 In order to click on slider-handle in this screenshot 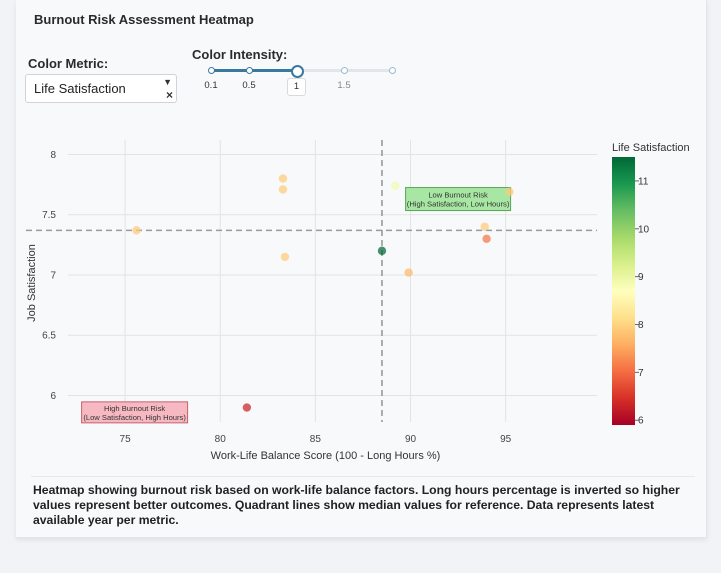, I will do `click(297, 71)`.